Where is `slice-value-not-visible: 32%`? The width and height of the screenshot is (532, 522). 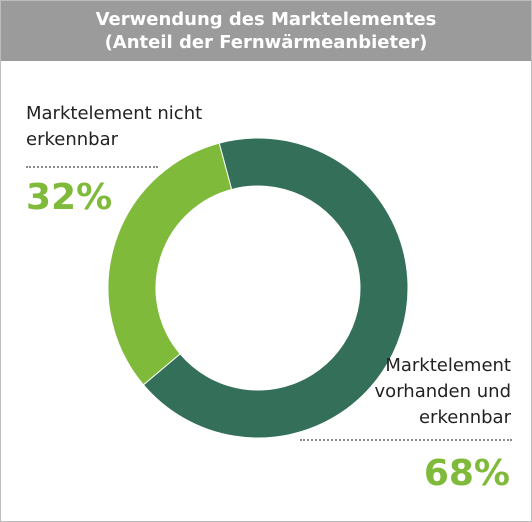 slice-value-not-visible: 32% is located at coordinates (69, 197).